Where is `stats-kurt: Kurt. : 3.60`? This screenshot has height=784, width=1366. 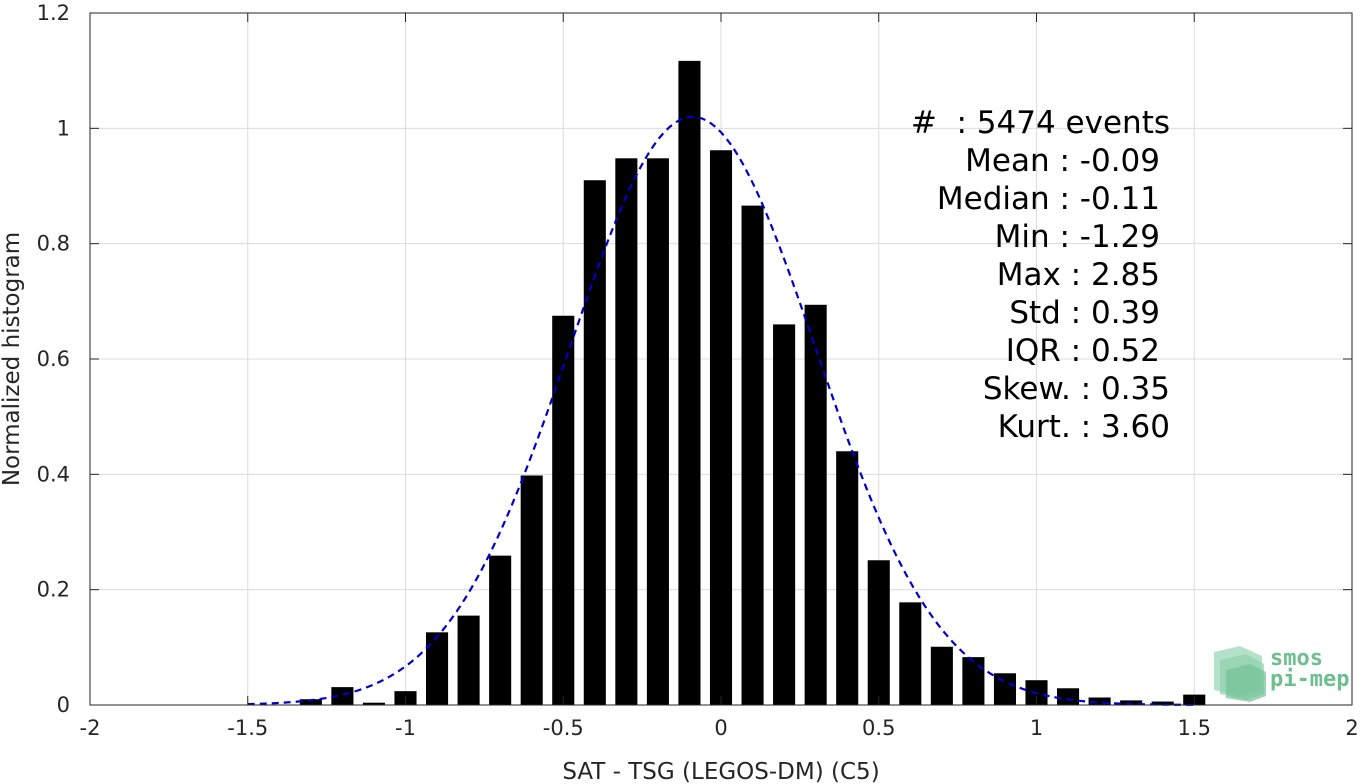 stats-kurt: Kurt. : 3.60 is located at coordinates (1084, 427).